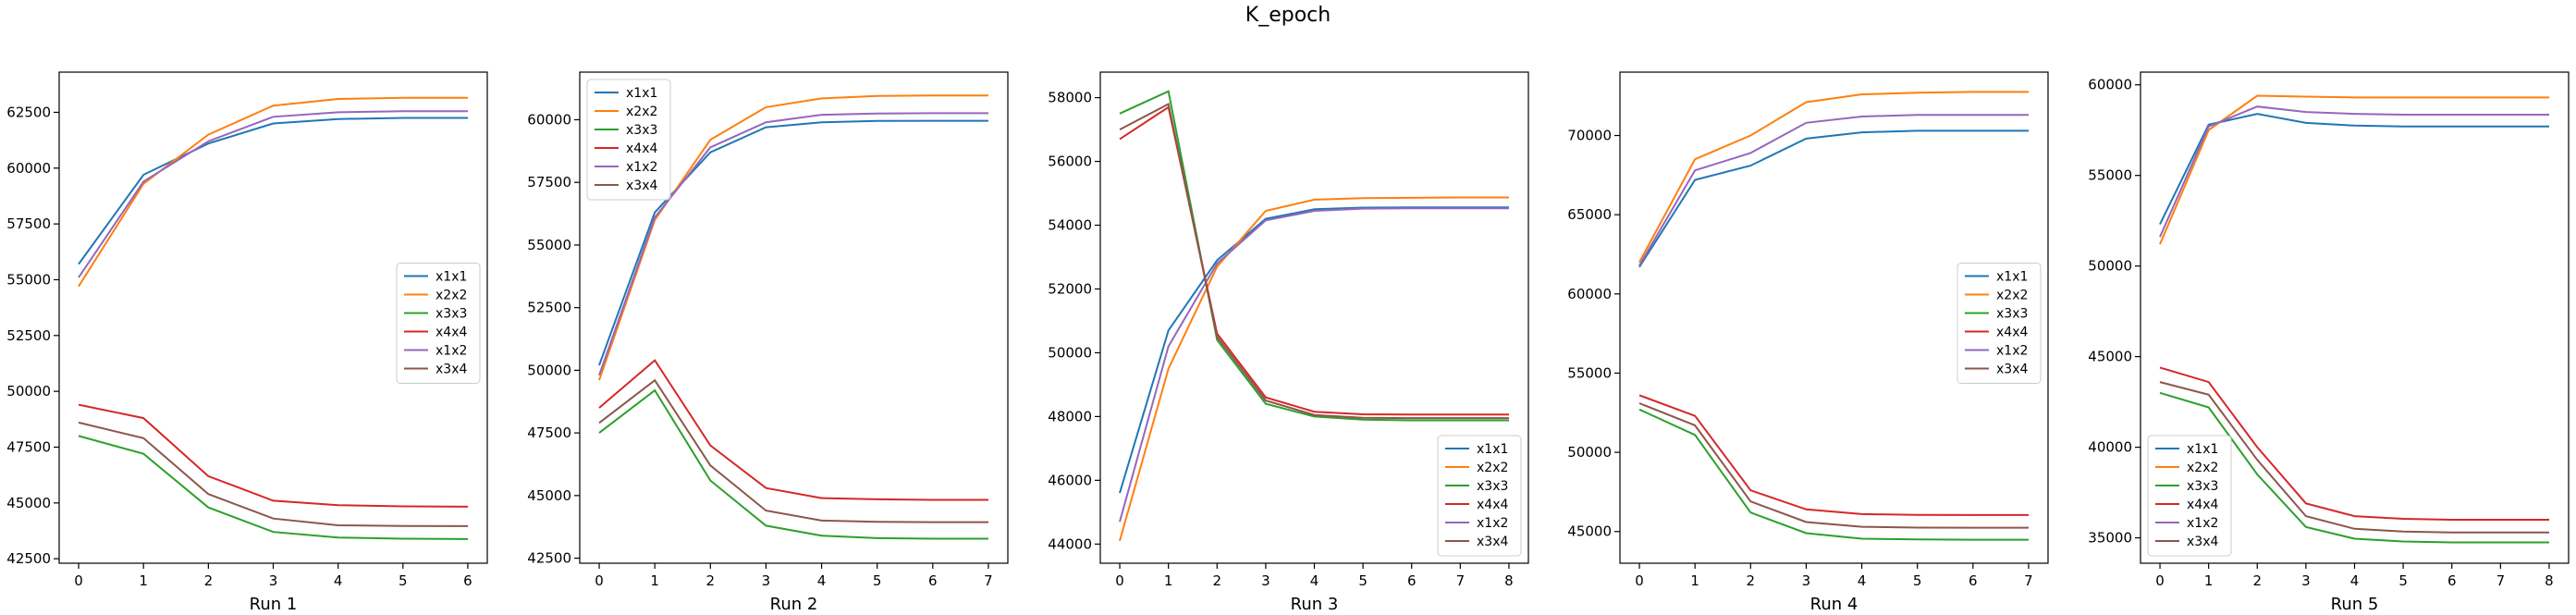  Describe the element at coordinates (1070, 288) in the screenshot. I see `y-tick-label: 52000` at that location.